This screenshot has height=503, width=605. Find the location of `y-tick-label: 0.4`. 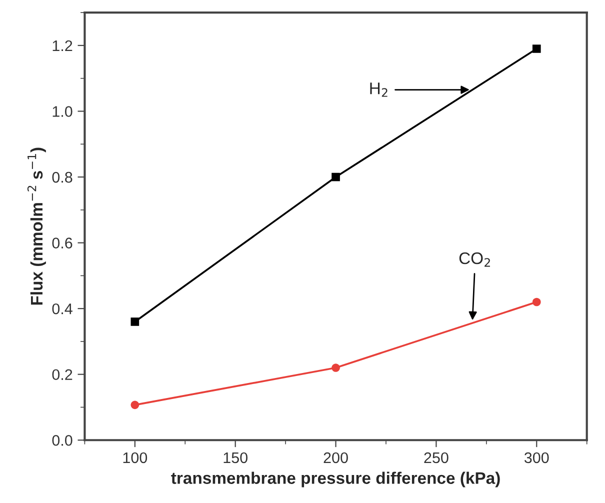

y-tick-label: 0.4 is located at coordinates (62, 308).